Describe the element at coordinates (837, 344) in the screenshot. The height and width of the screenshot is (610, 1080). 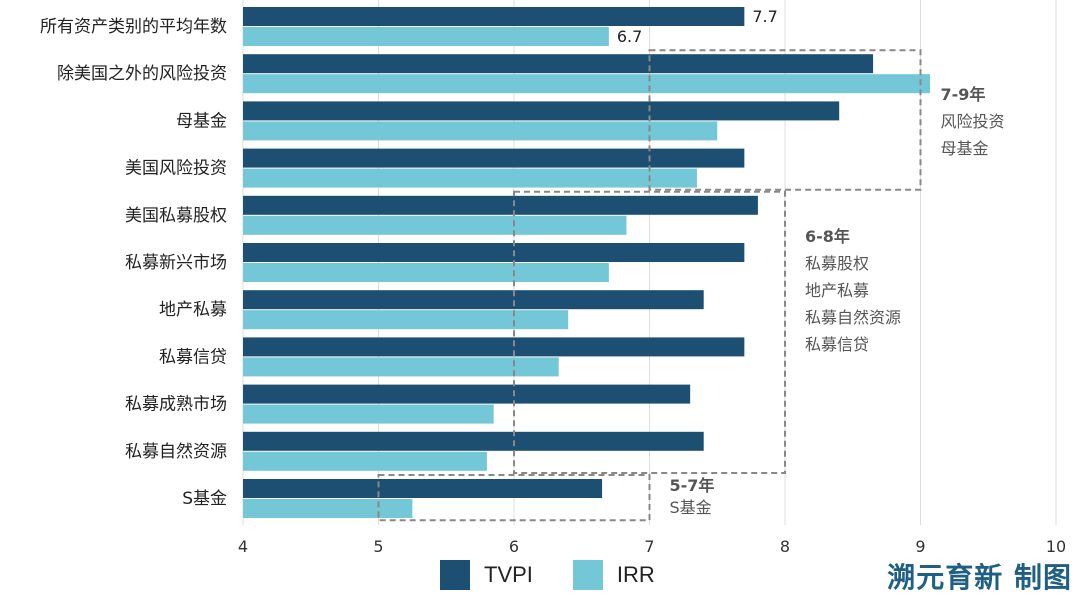
I see `annotation-line: 私募信贷` at that location.